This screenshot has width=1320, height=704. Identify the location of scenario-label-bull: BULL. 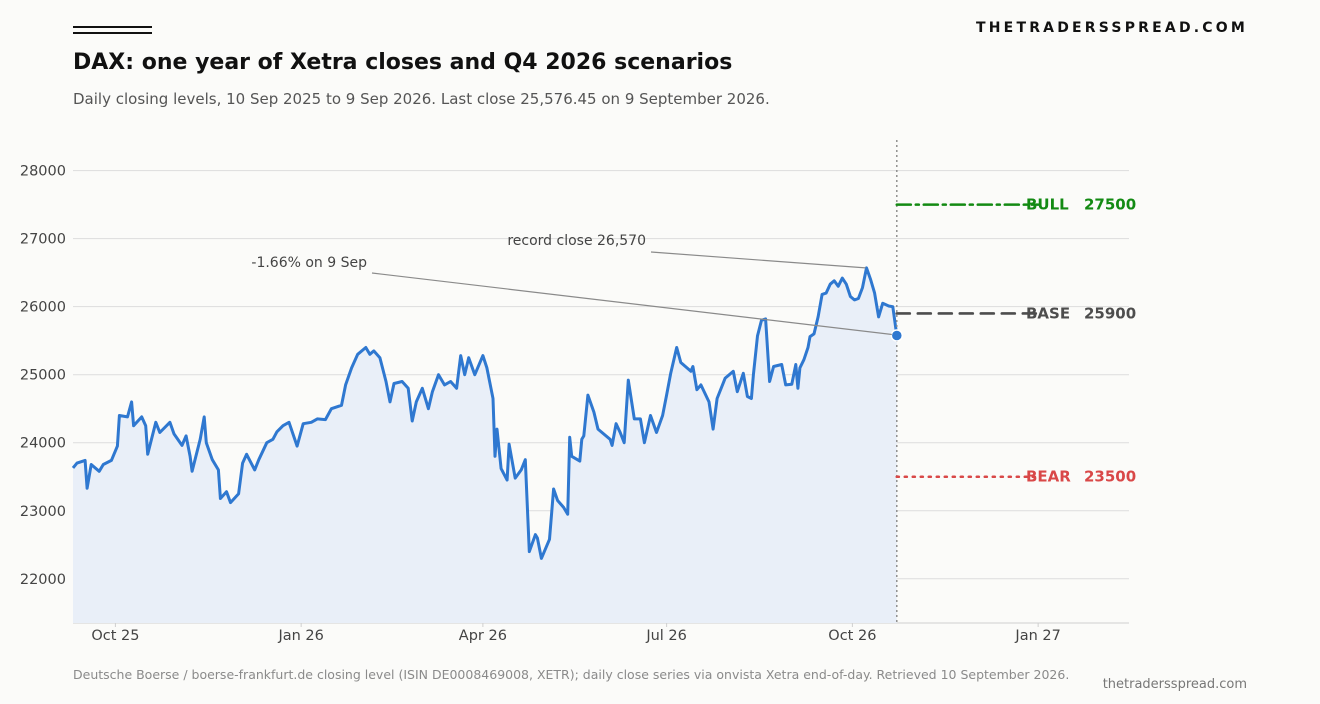
(1047, 205).